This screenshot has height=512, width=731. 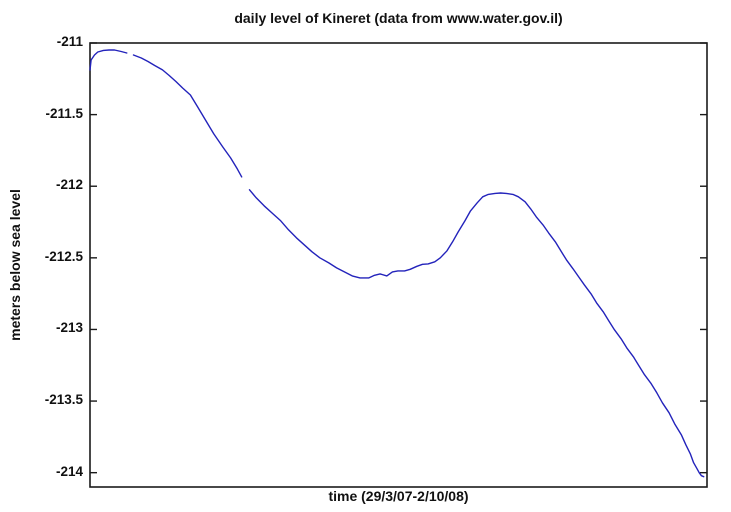 I want to click on y-tick-label: -212.5, so click(x=63, y=256).